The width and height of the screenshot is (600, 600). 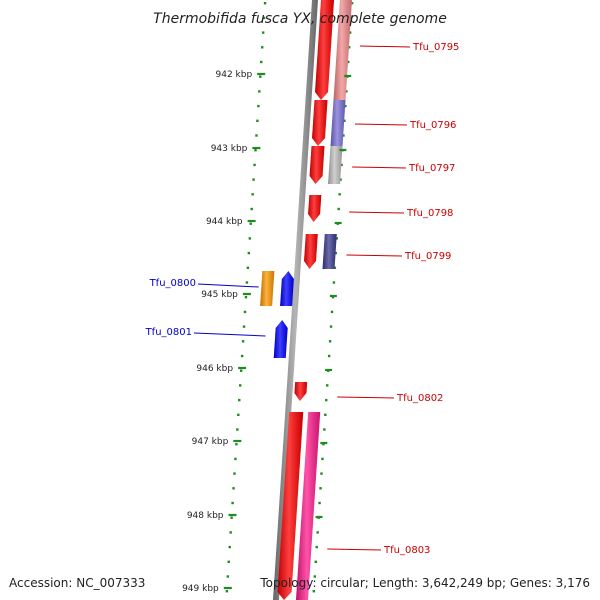 I want to click on scale-tick-label: 944 kbp, so click(x=224, y=222).